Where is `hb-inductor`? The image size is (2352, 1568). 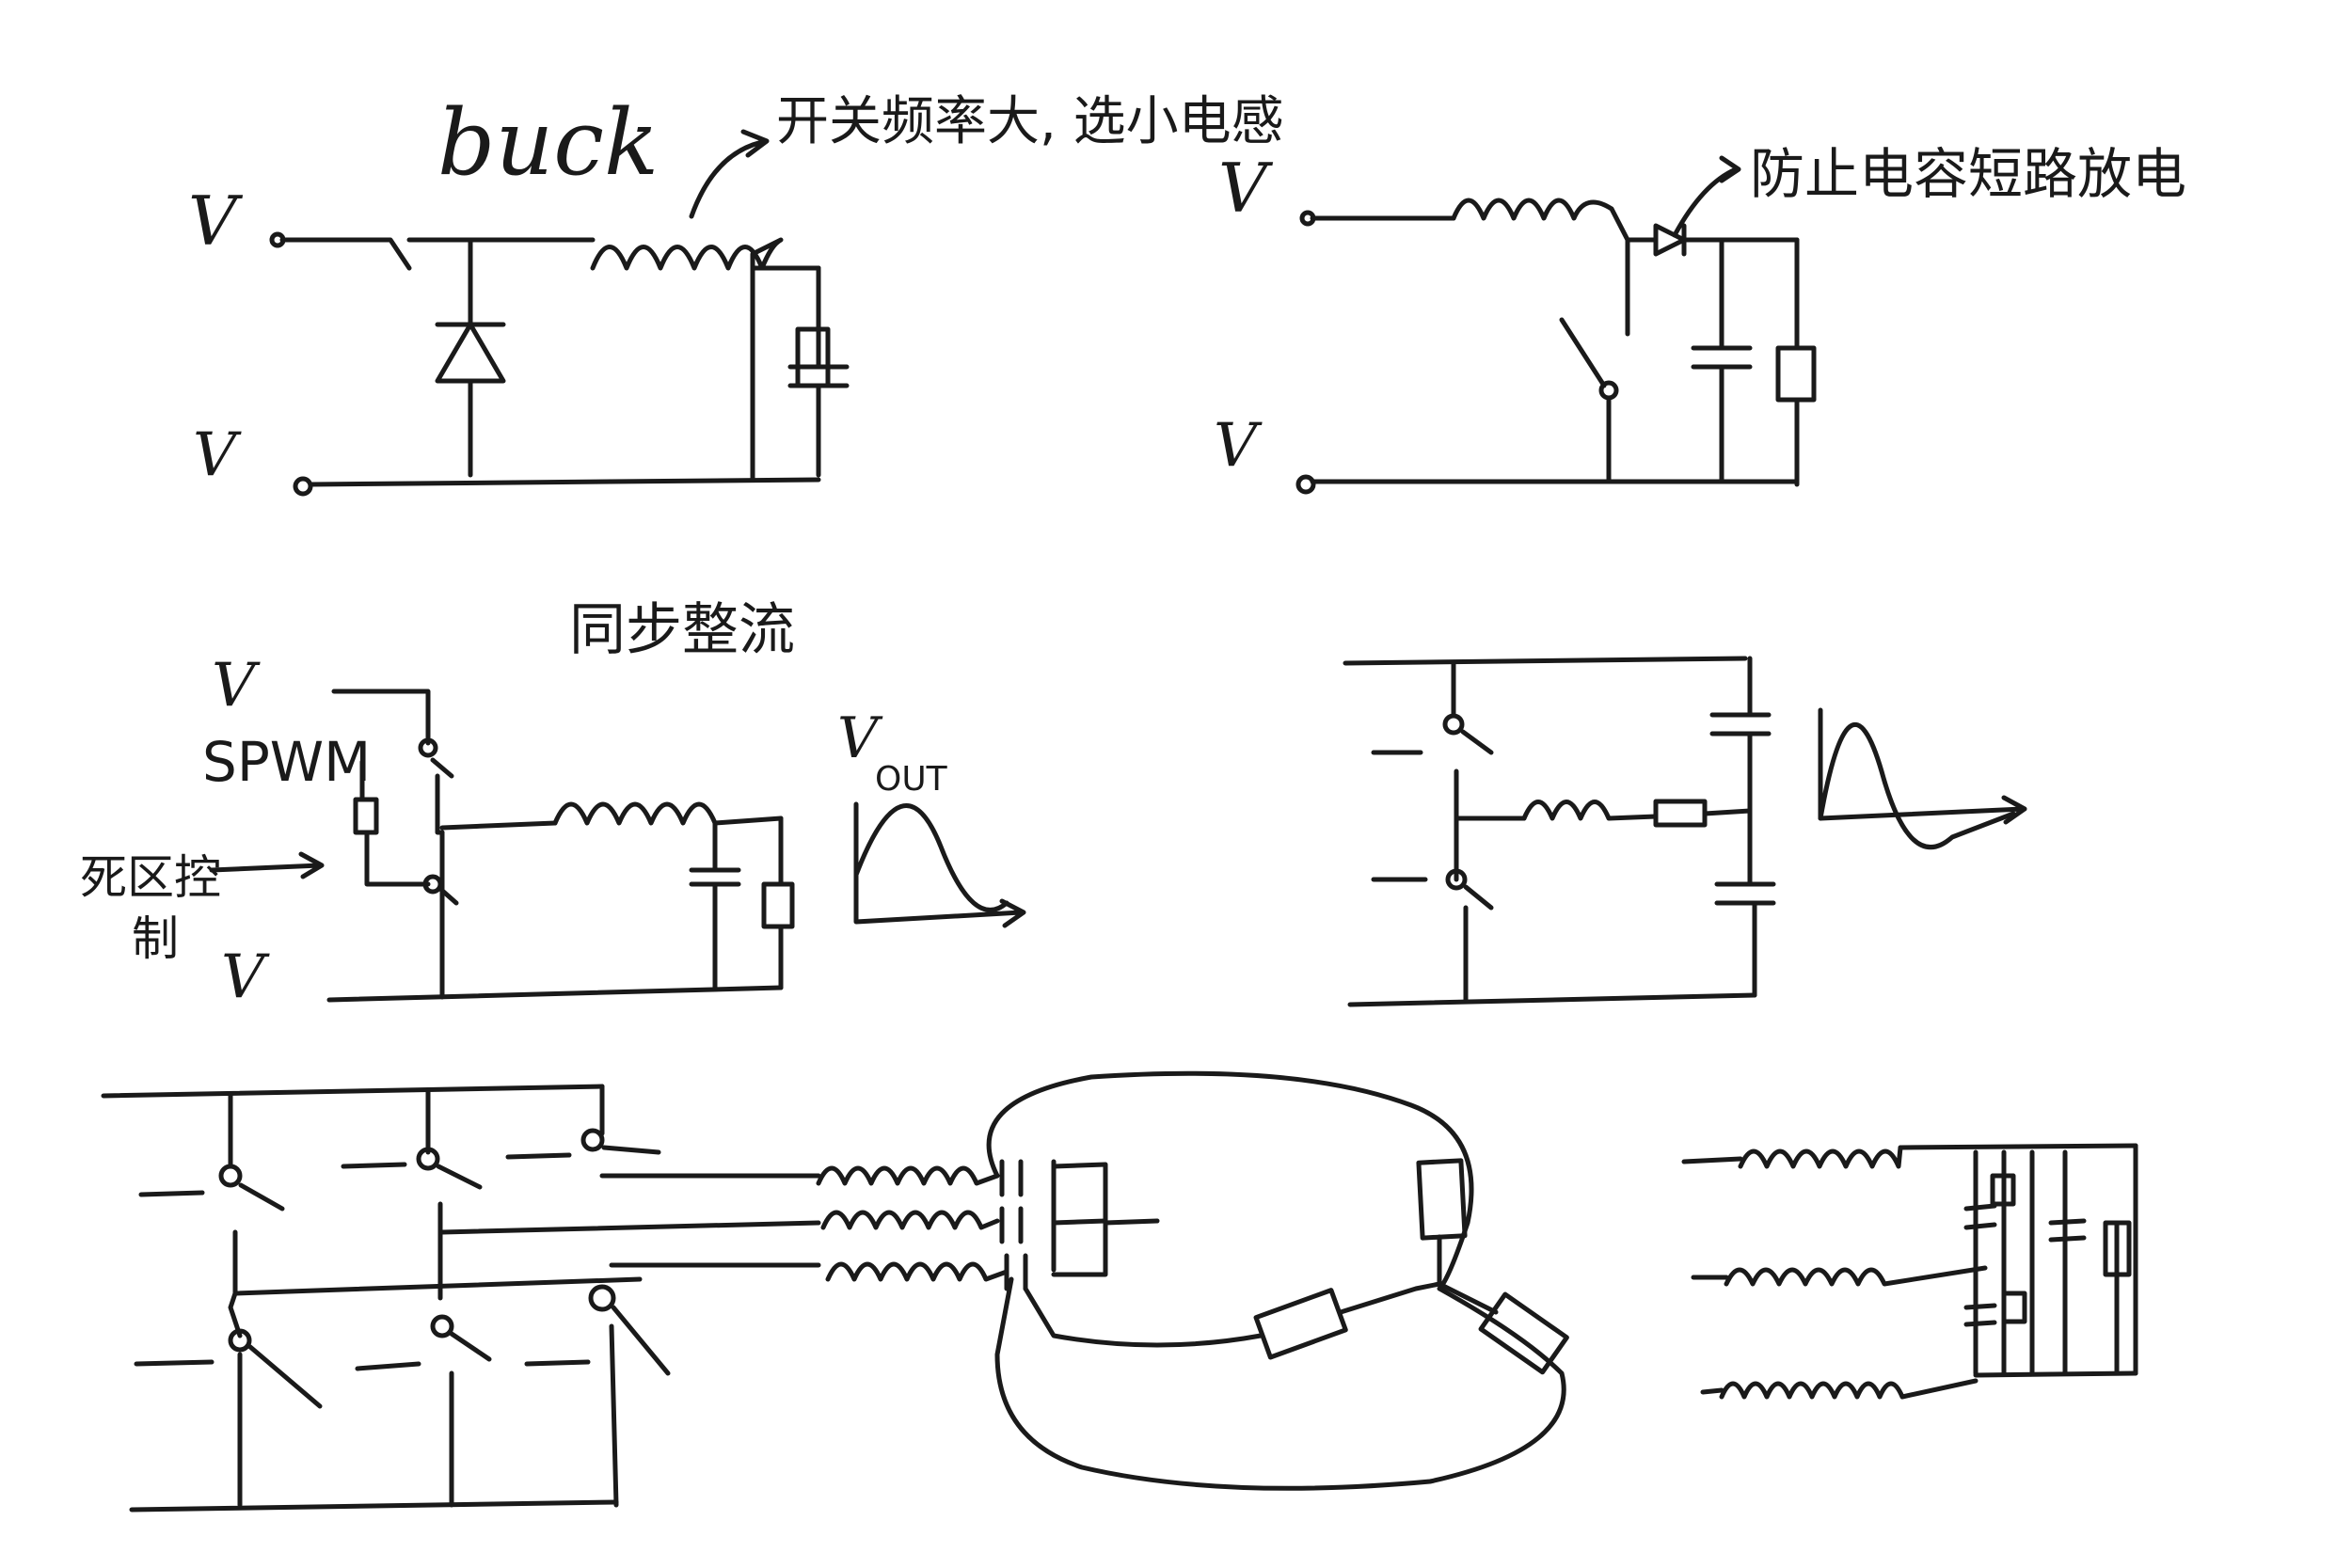 hb-inductor is located at coordinates (1590, 810).